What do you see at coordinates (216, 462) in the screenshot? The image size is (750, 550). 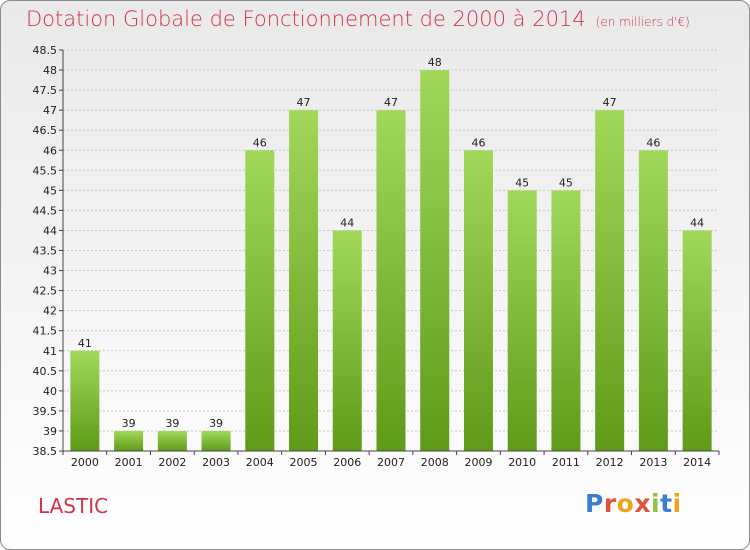 I see `x-tick-label: 2003` at bounding box center [216, 462].